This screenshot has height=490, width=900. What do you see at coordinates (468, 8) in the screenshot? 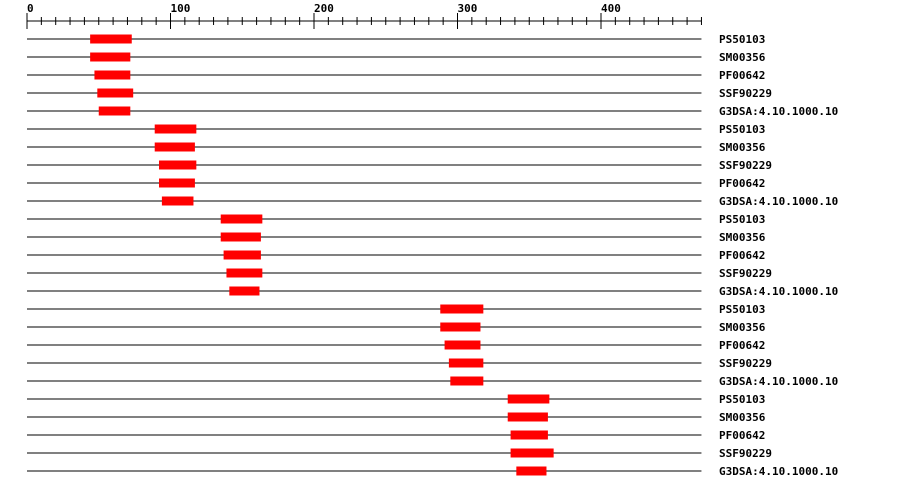
I see `tick-label: 300` at bounding box center [468, 8].